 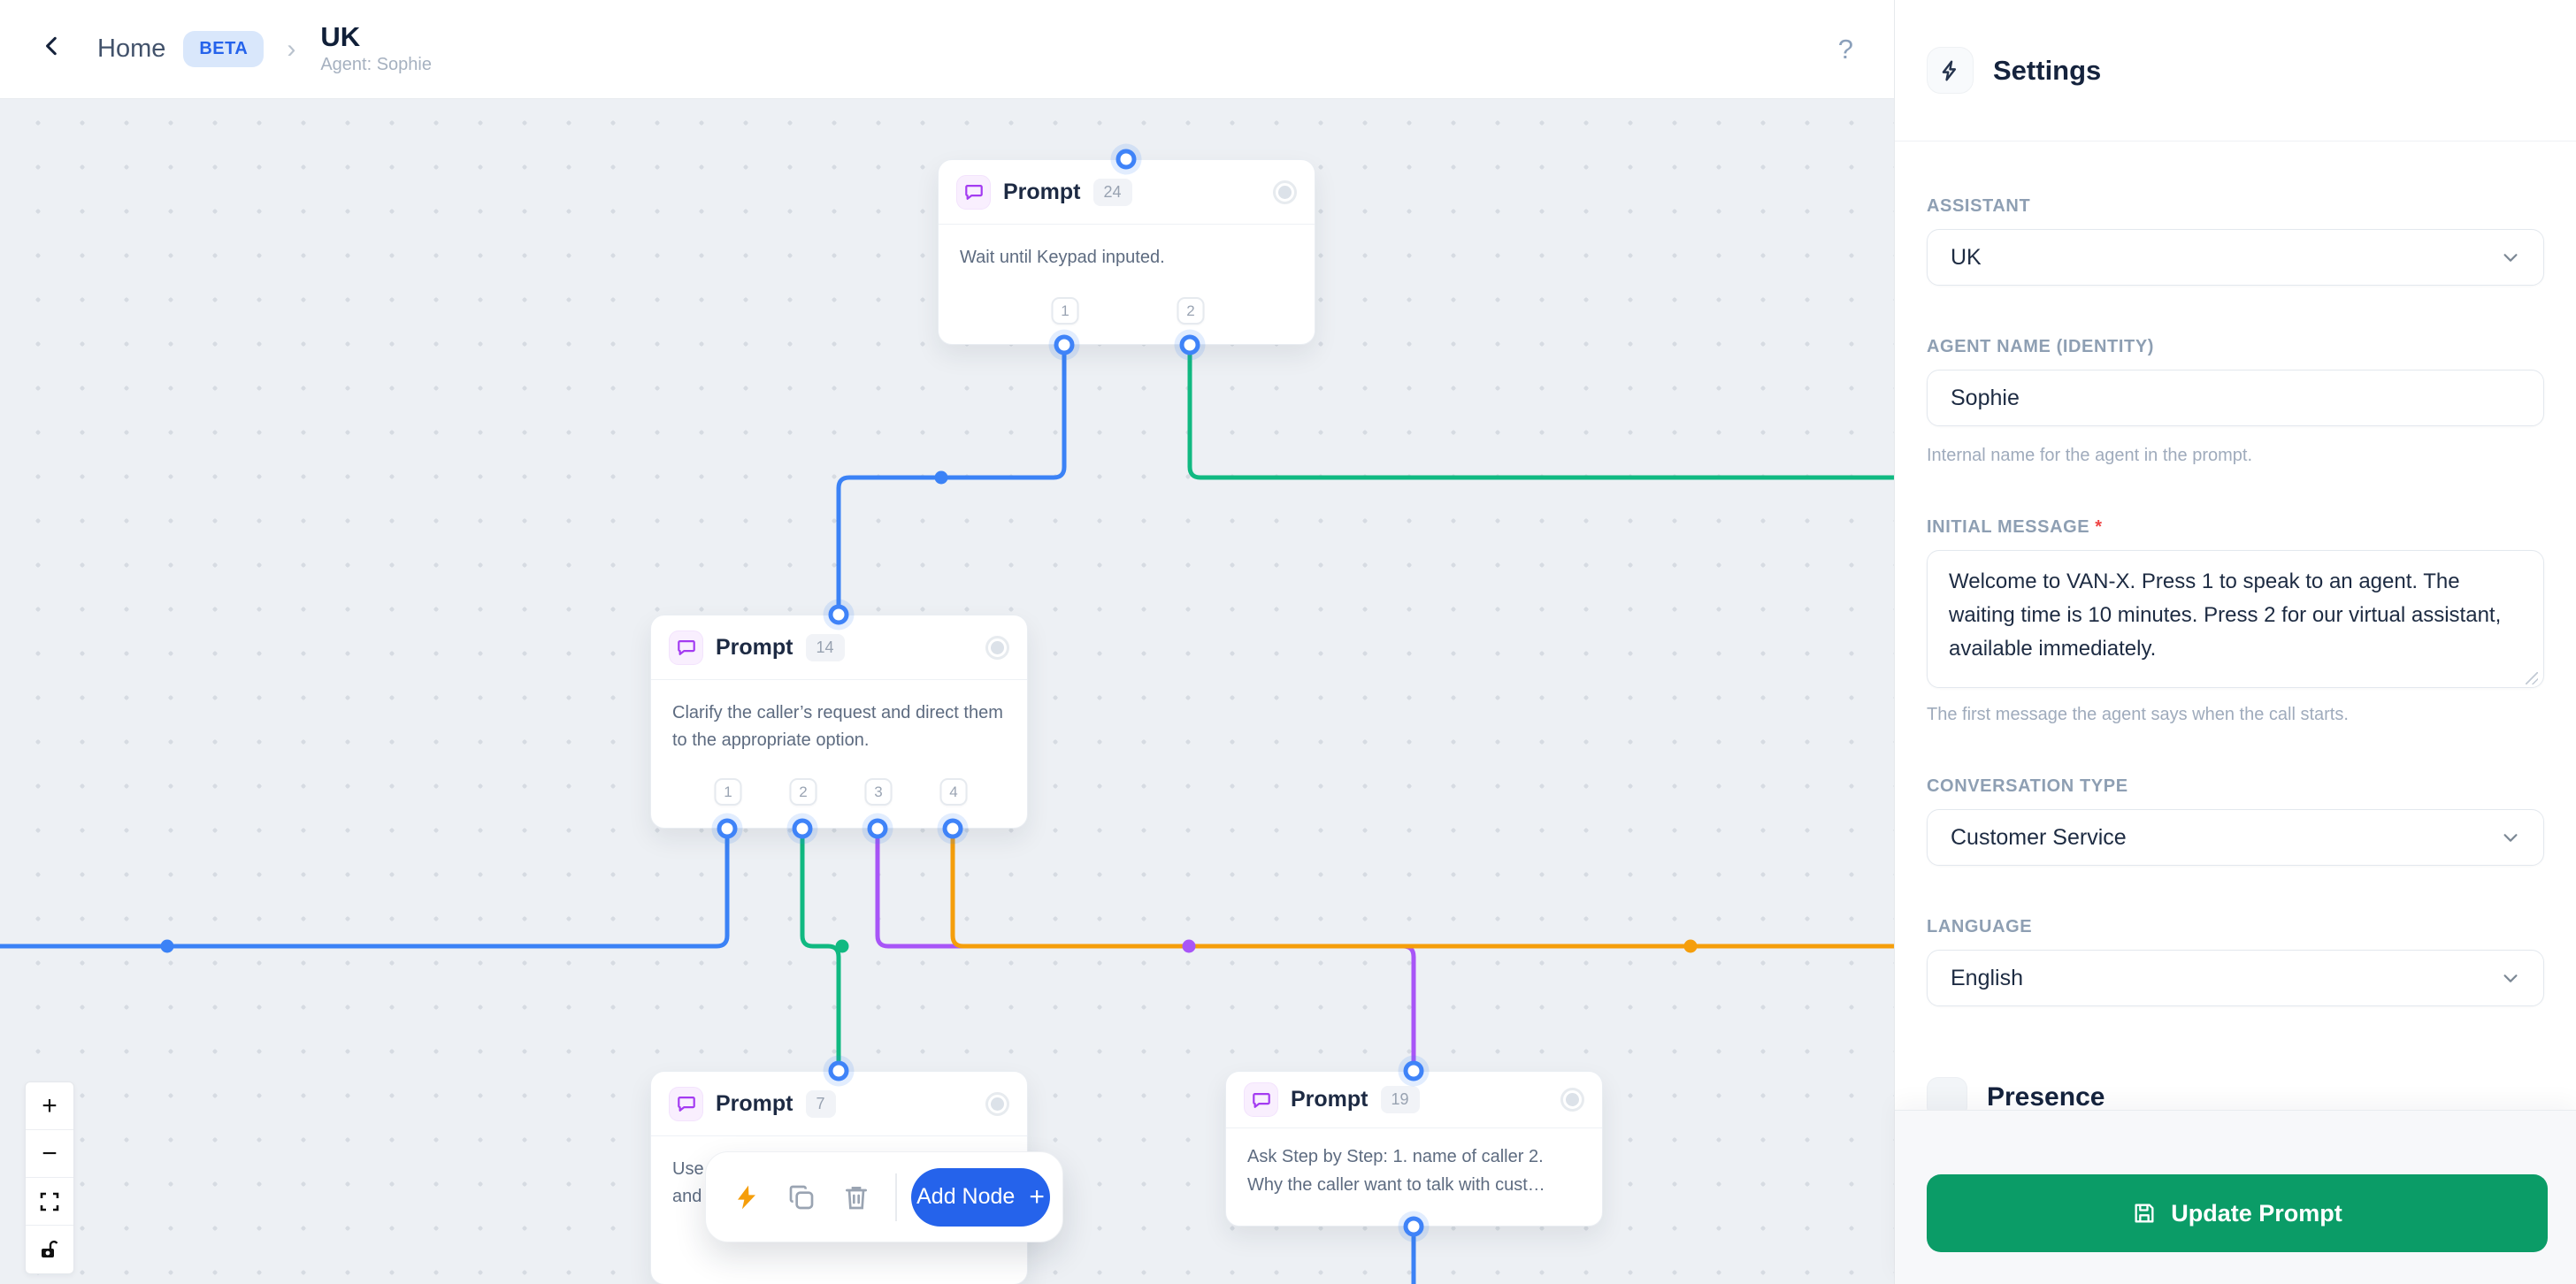 What do you see at coordinates (1037, 1196) in the screenshot?
I see `plus-icon: +` at bounding box center [1037, 1196].